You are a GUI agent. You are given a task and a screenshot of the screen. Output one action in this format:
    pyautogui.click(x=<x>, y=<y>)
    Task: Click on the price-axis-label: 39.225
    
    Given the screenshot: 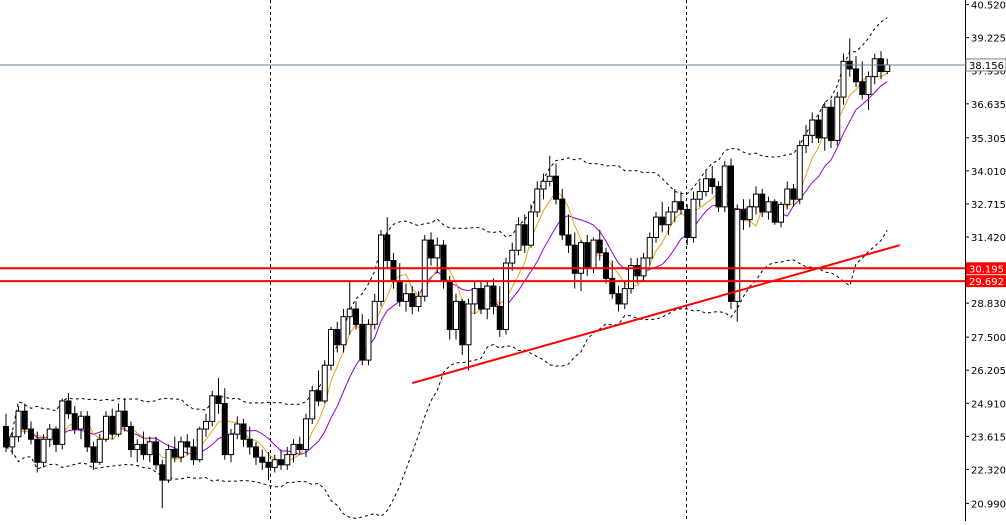 What is the action you would take?
    pyautogui.click(x=988, y=39)
    